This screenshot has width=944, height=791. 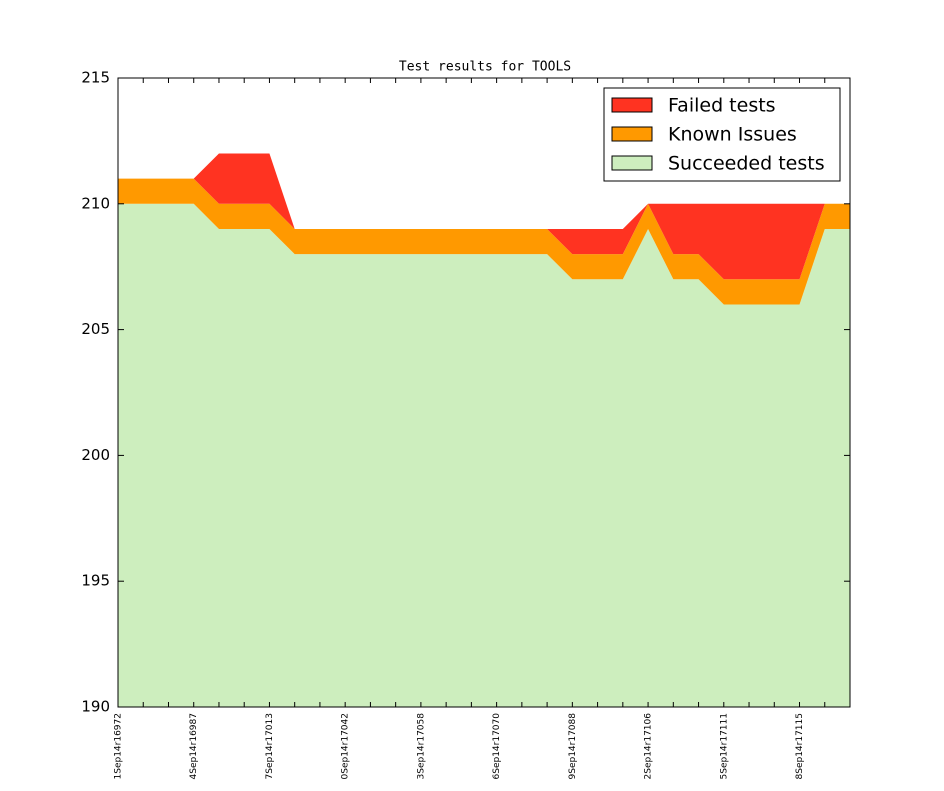 I want to click on legend-label: Succeeded tests, so click(x=746, y=164).